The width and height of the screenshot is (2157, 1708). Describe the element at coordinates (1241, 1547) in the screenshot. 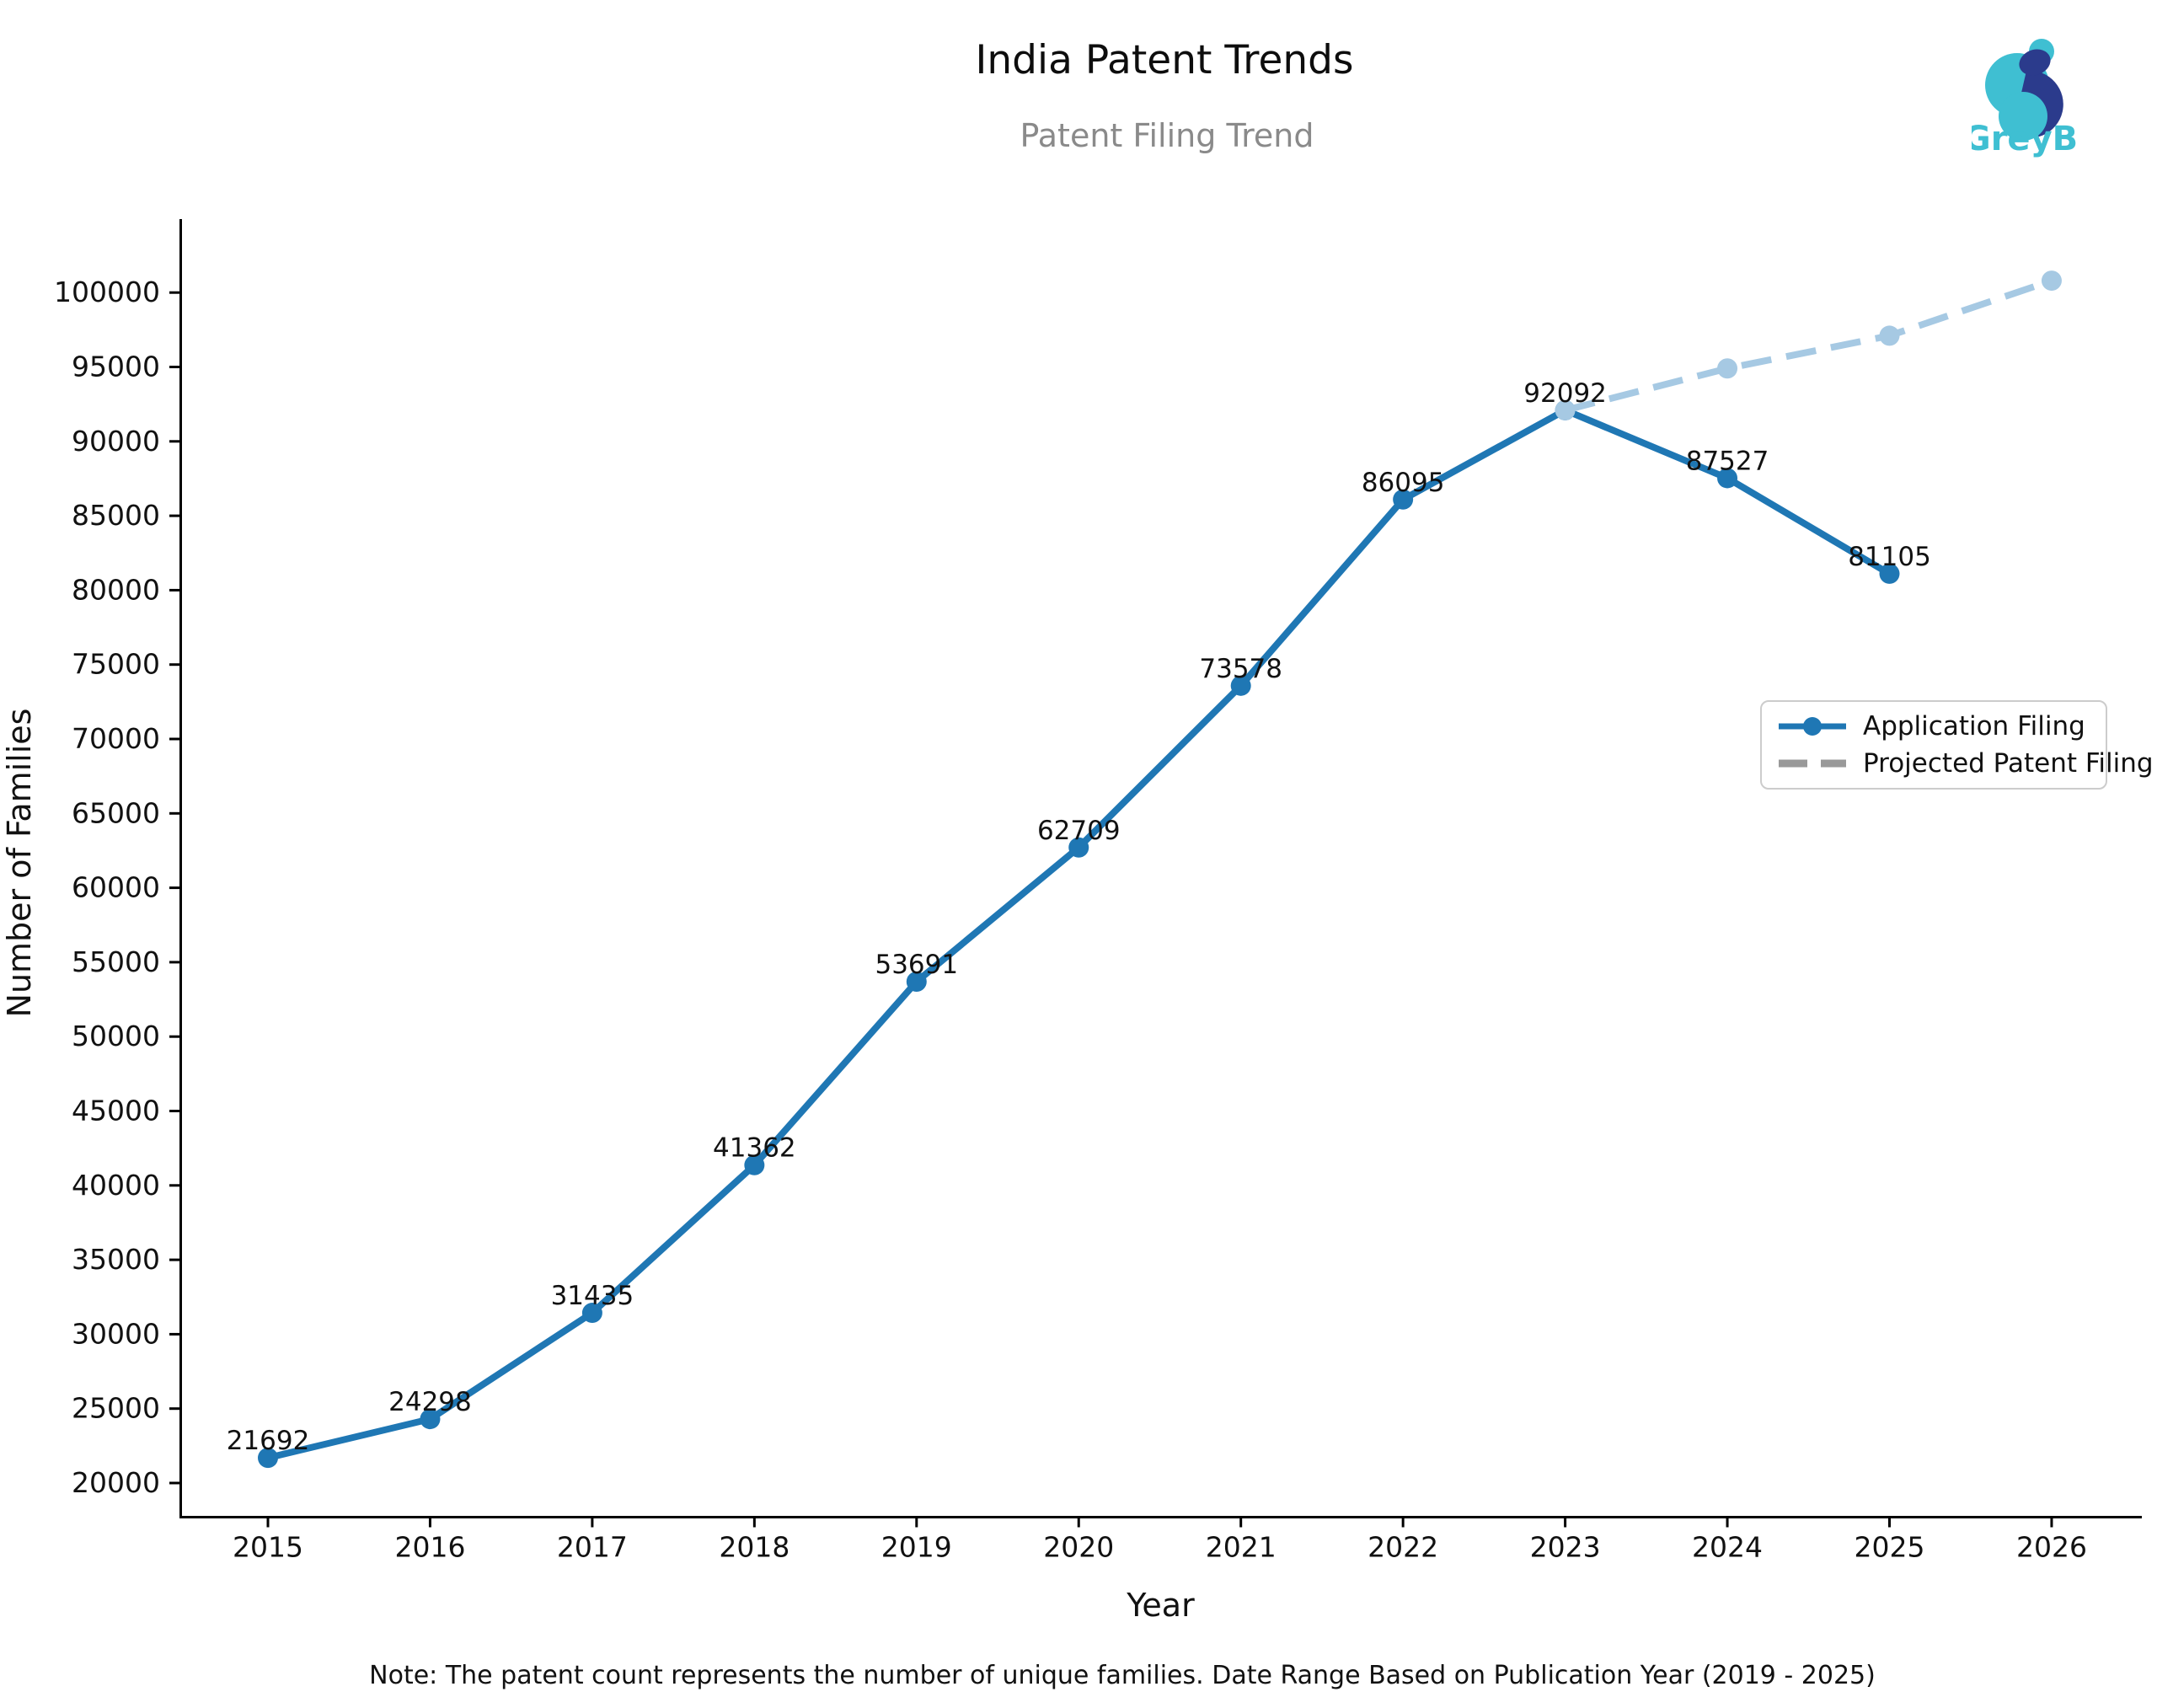

I see `x-tick-label: 2021` at that location.